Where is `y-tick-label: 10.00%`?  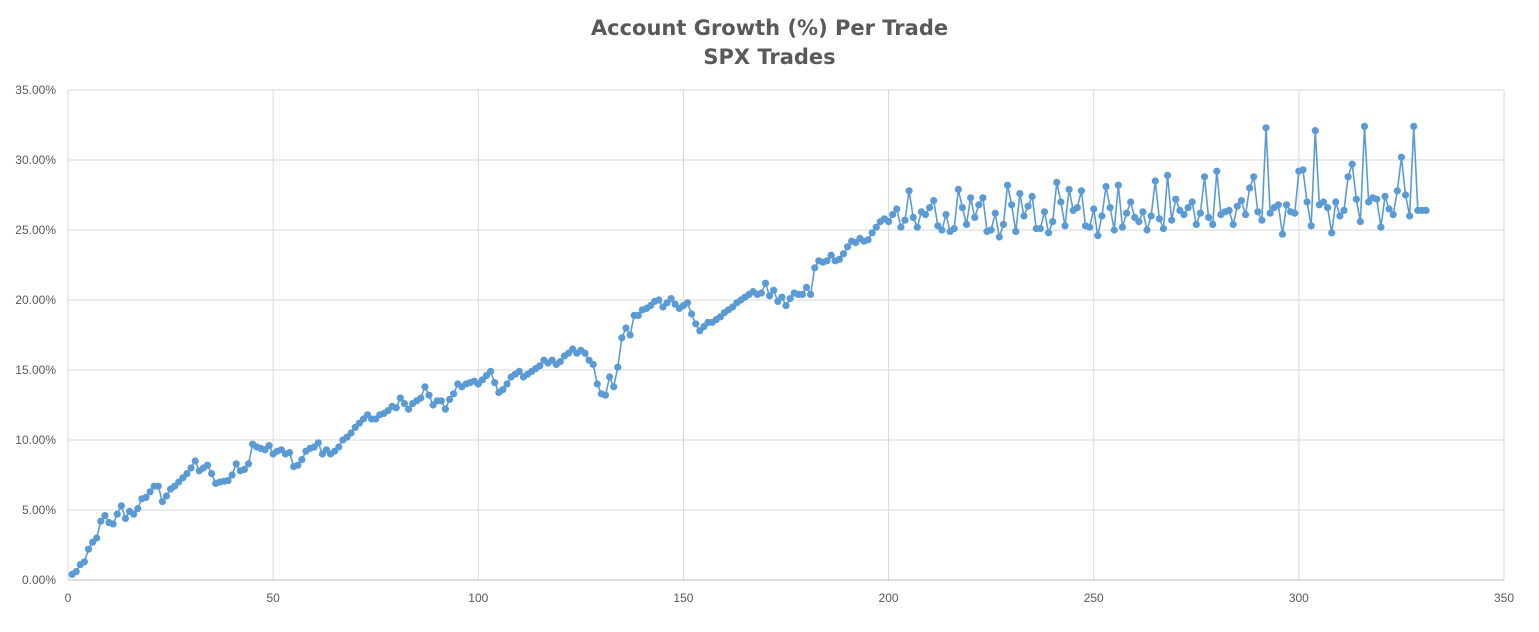
y-tick-label: 10.00% is located at coordinates (35, 440).